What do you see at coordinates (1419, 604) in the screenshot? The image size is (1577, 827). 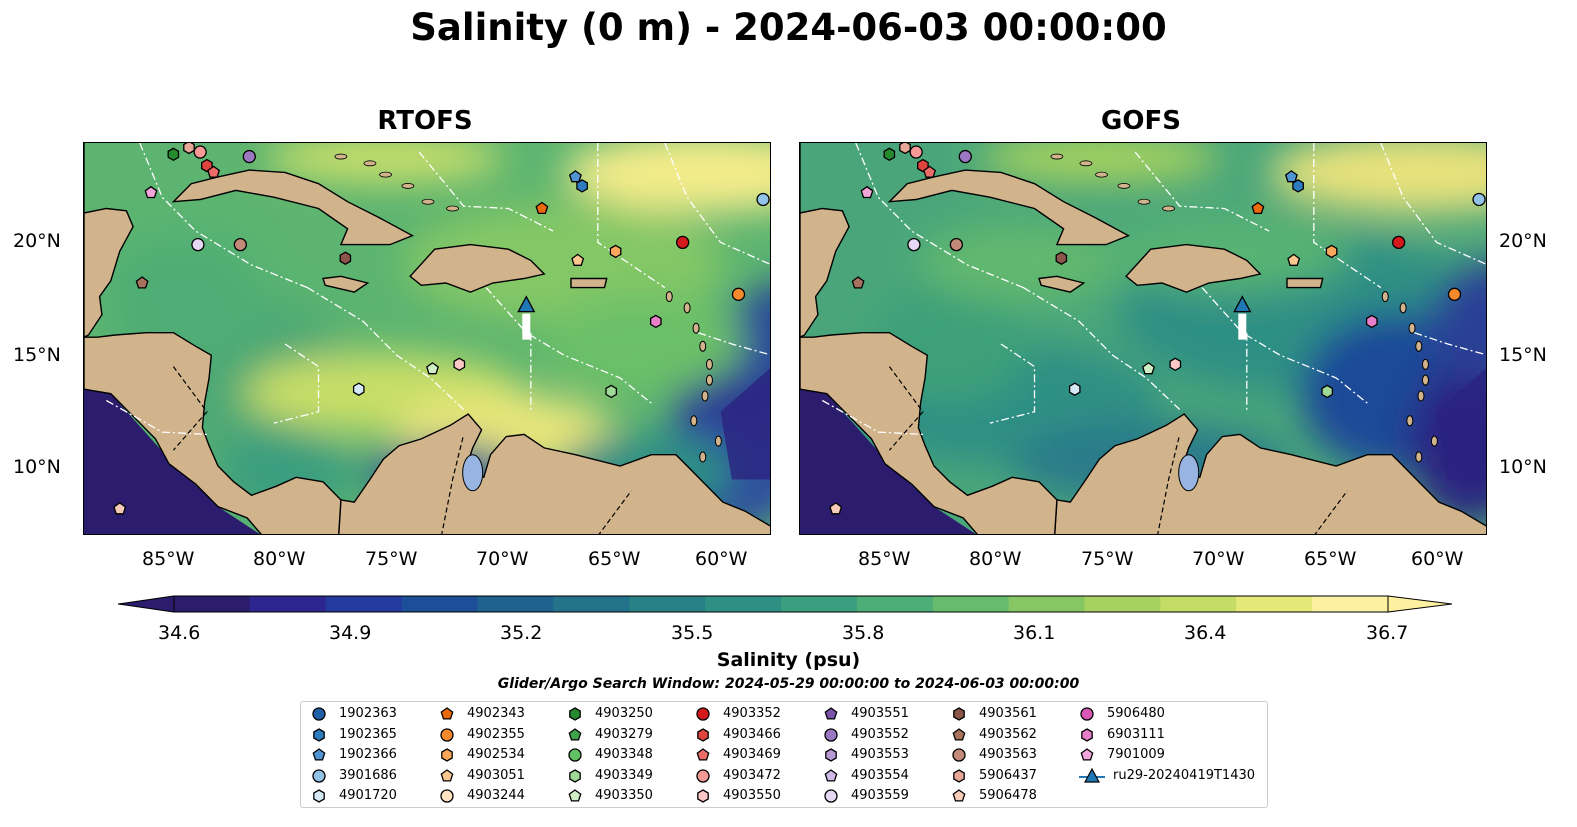 I see `colorbar-extend-high` at bounding box center [1419, 604].